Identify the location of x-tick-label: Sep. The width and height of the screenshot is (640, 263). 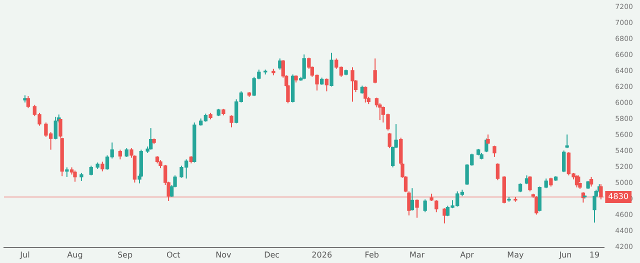
(125, 255).